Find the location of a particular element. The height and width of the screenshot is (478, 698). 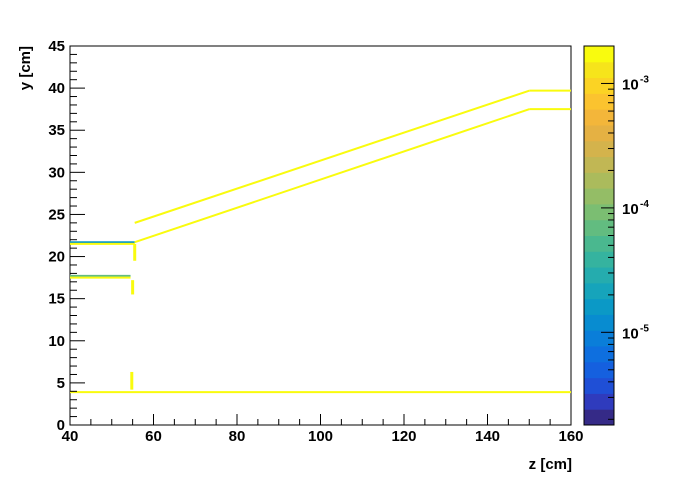

y-tick-label: 10 is located at coordinates (56, 341).